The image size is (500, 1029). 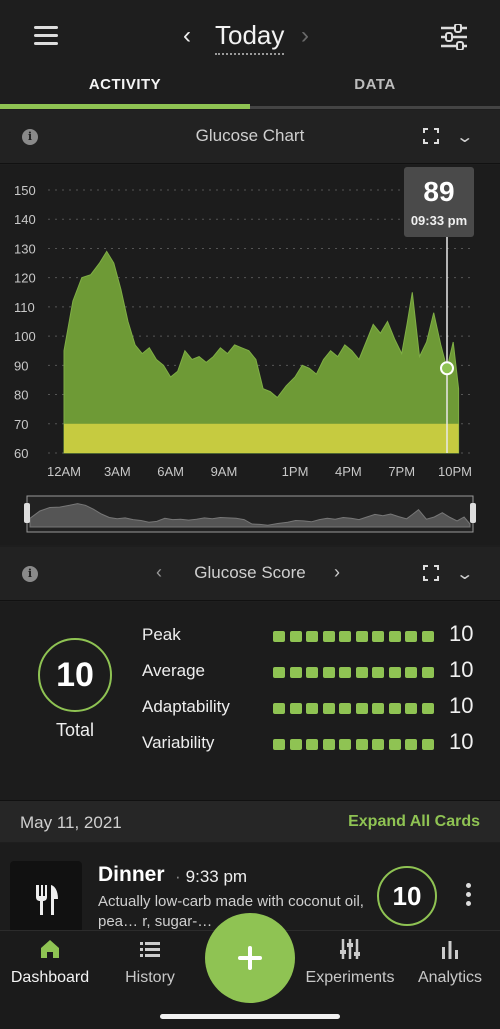 I want to click on meal-time: · 9:33 pm, so click(x=211, y=877).